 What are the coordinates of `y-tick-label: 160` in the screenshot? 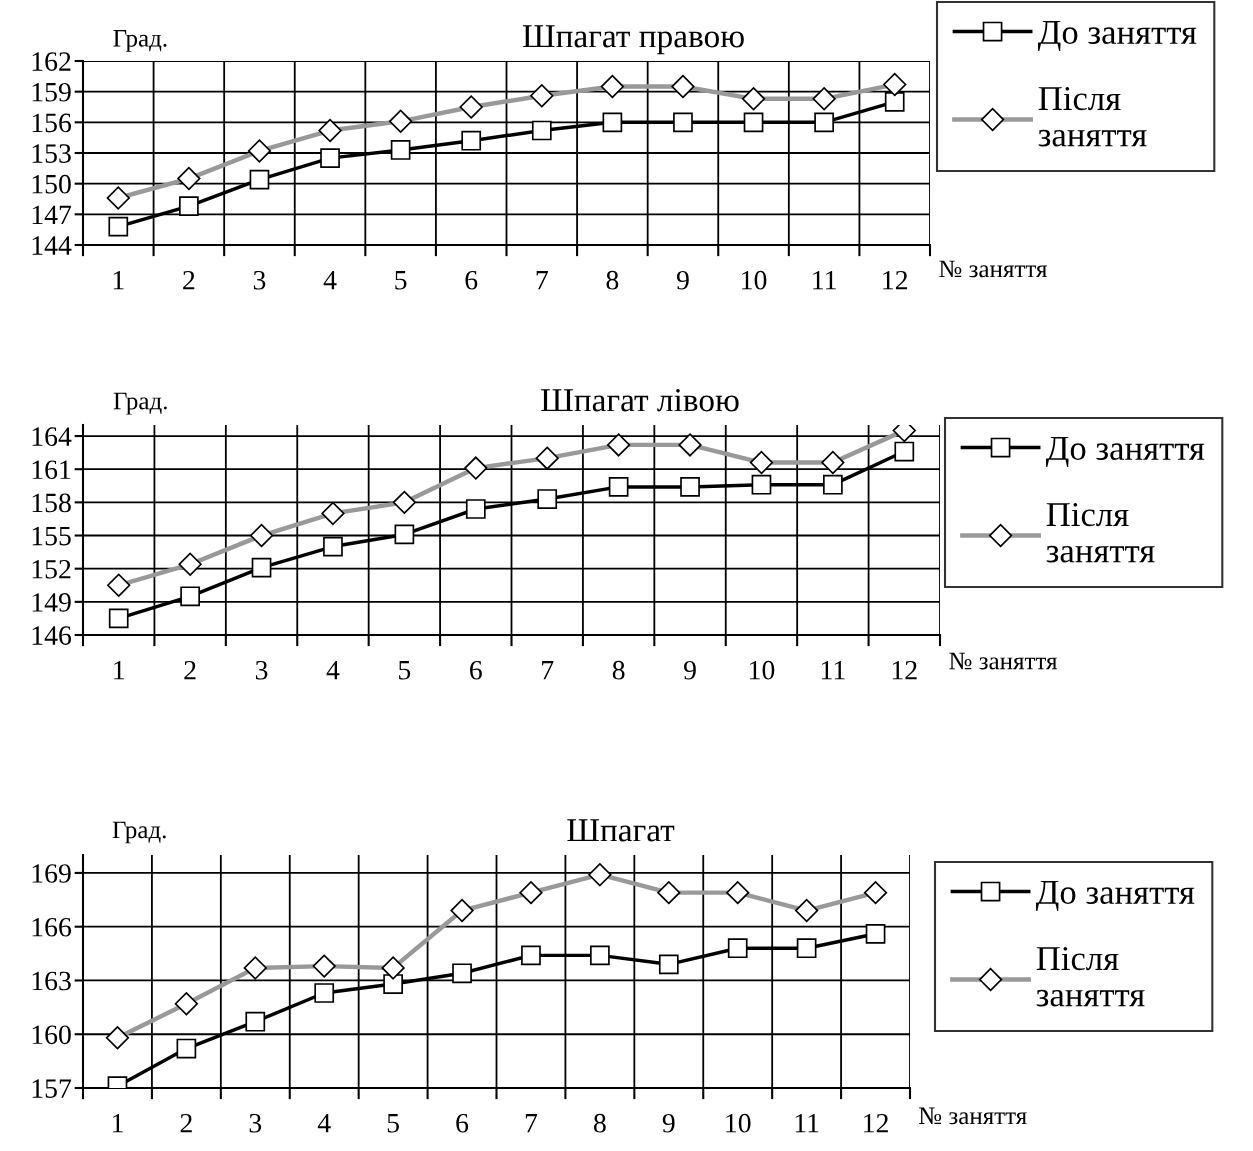 It's located at (51, 1035).